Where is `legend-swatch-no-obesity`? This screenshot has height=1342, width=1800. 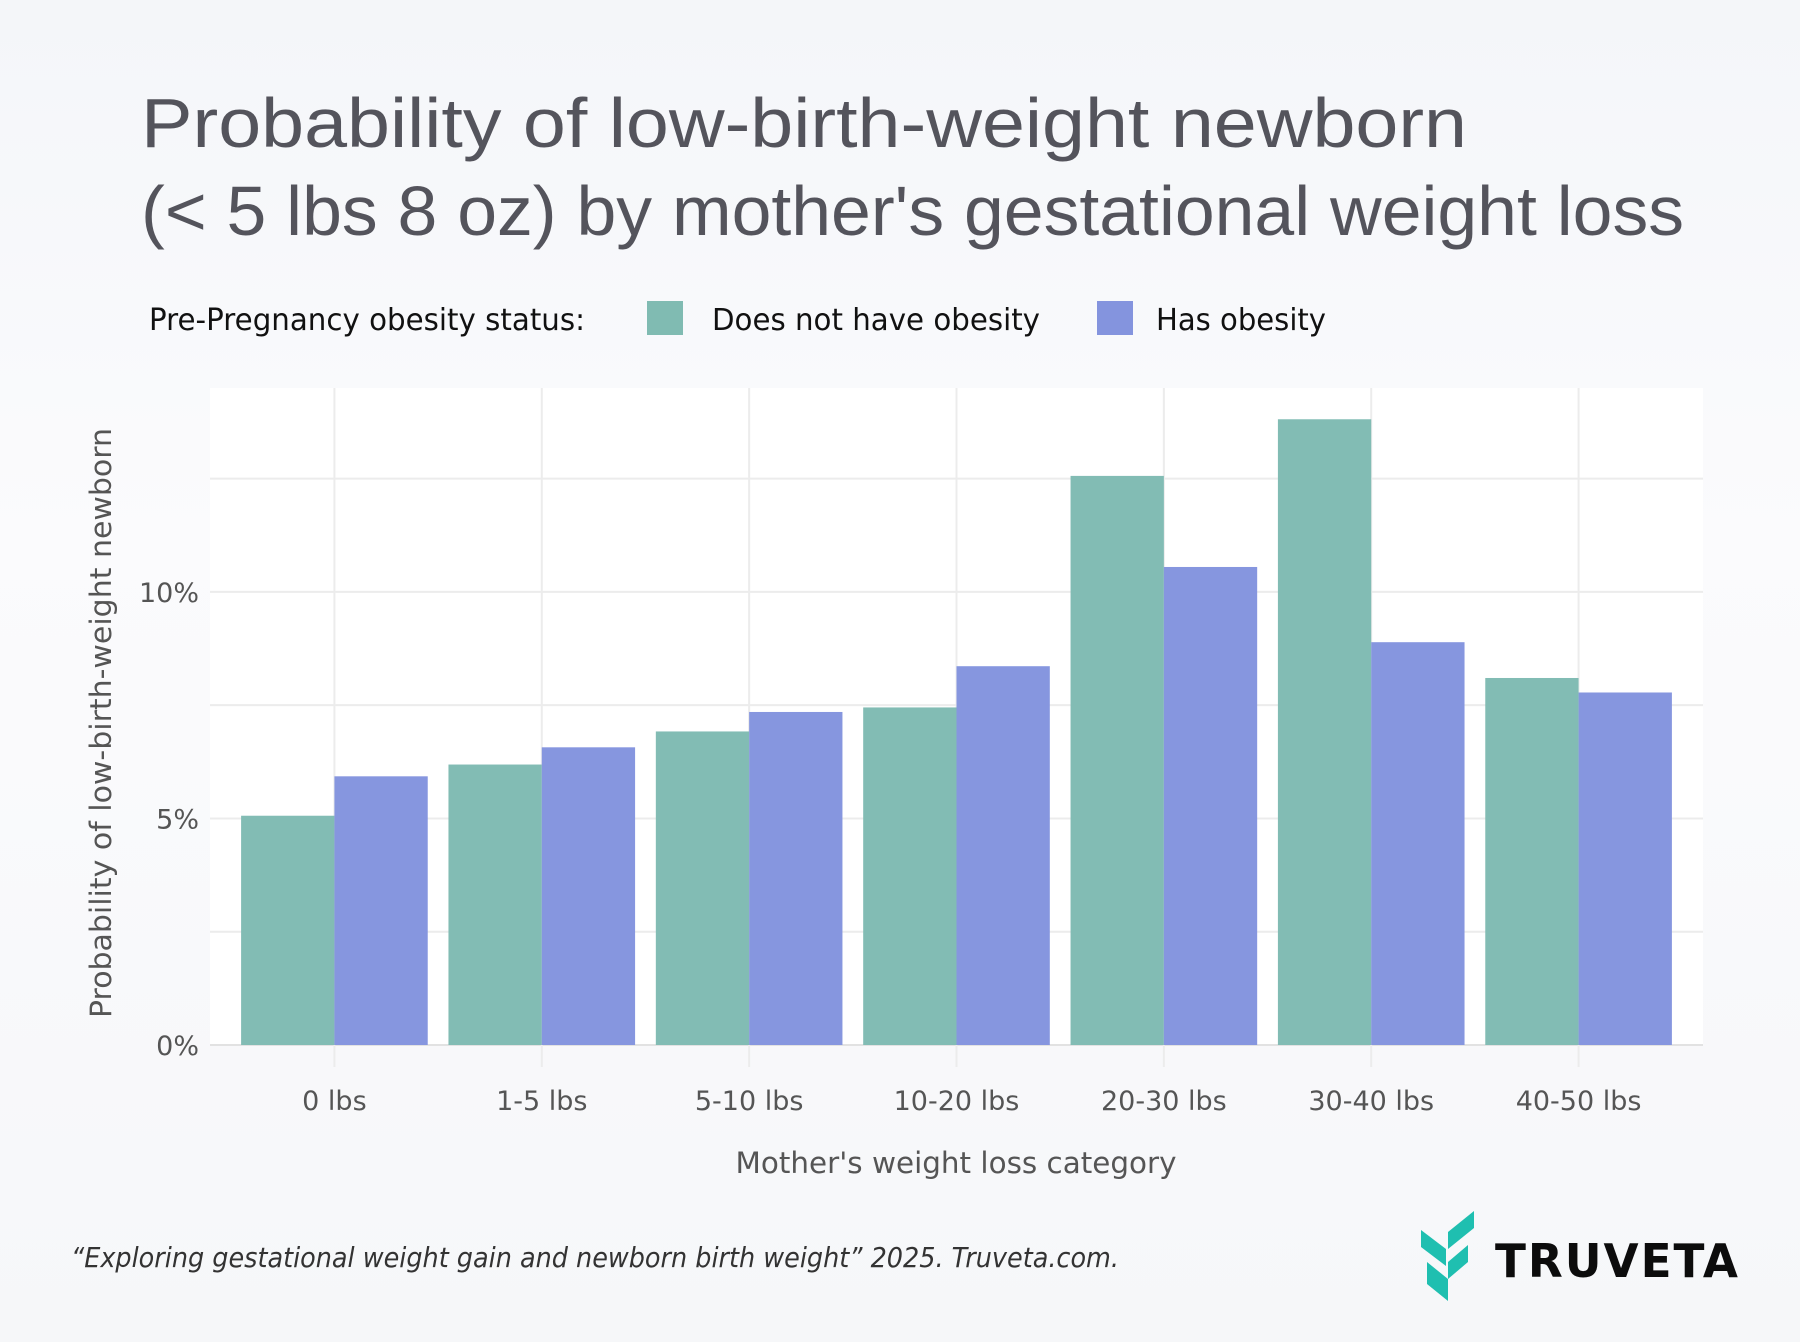 legend-swatch-no-obesity is located at coordinates (665, 318).